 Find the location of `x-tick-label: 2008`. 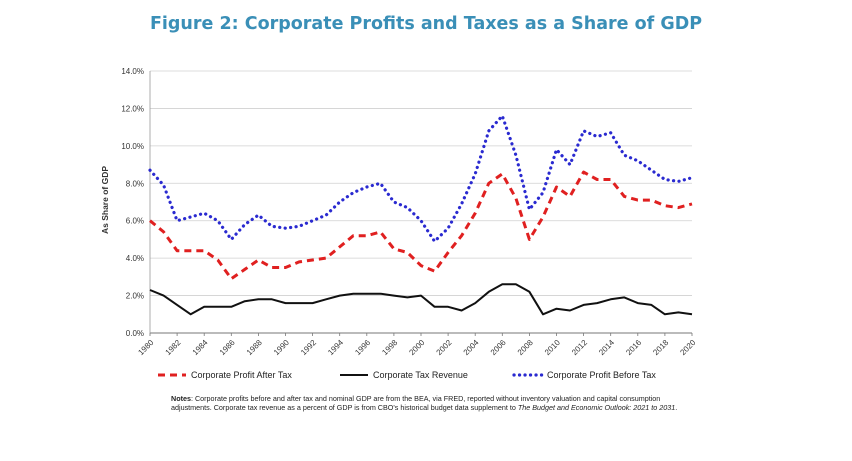

x-tick-label: 2008 is located at coordinates (525, 347).